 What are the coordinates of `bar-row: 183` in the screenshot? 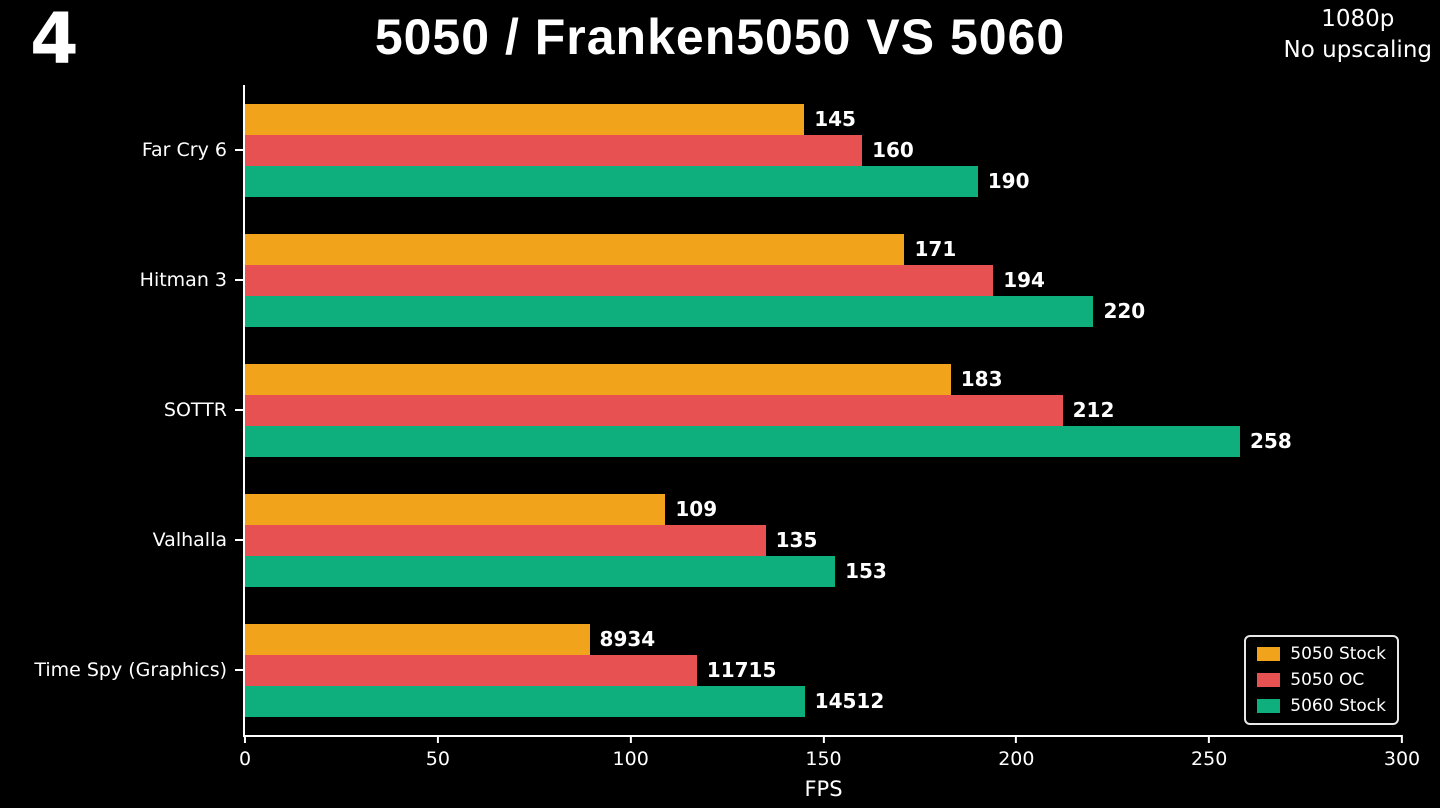 It's located at (823, 379).